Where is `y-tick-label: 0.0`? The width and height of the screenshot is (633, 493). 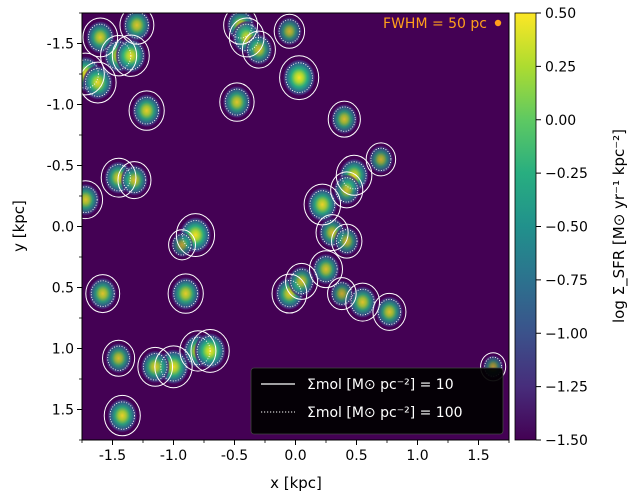 y-tick-label: 0.0 is located at coordinates (63, 228).